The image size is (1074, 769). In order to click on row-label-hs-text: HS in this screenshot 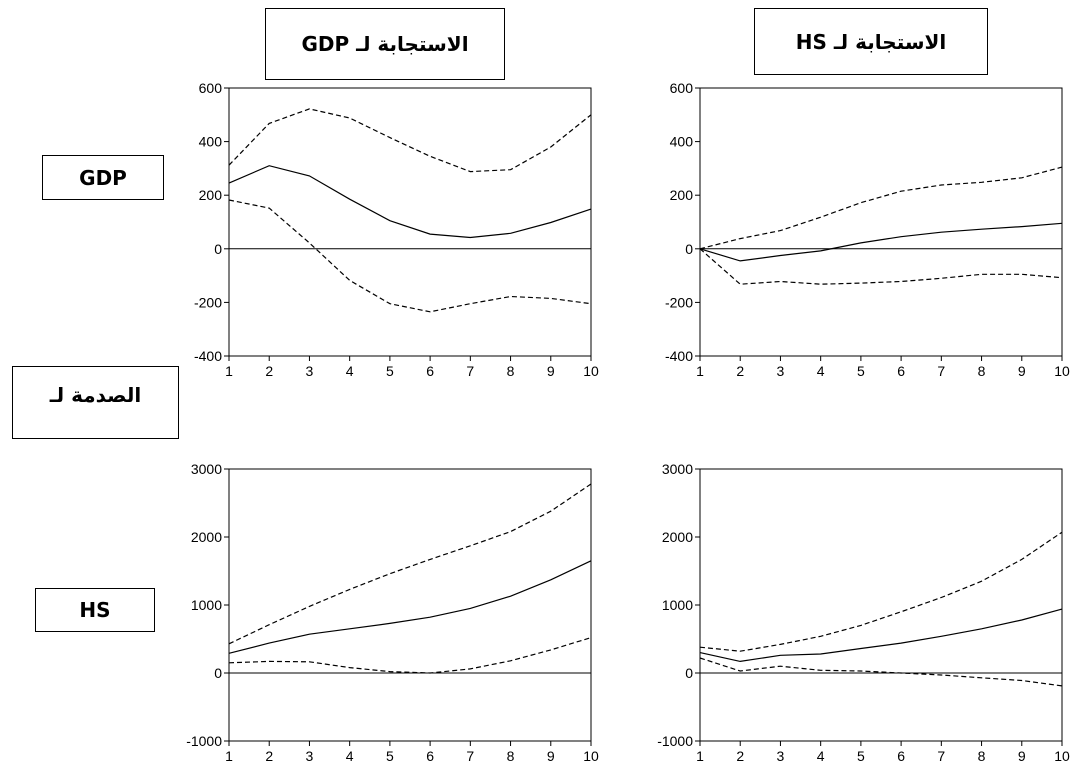, I will do `click(95, 610)`.